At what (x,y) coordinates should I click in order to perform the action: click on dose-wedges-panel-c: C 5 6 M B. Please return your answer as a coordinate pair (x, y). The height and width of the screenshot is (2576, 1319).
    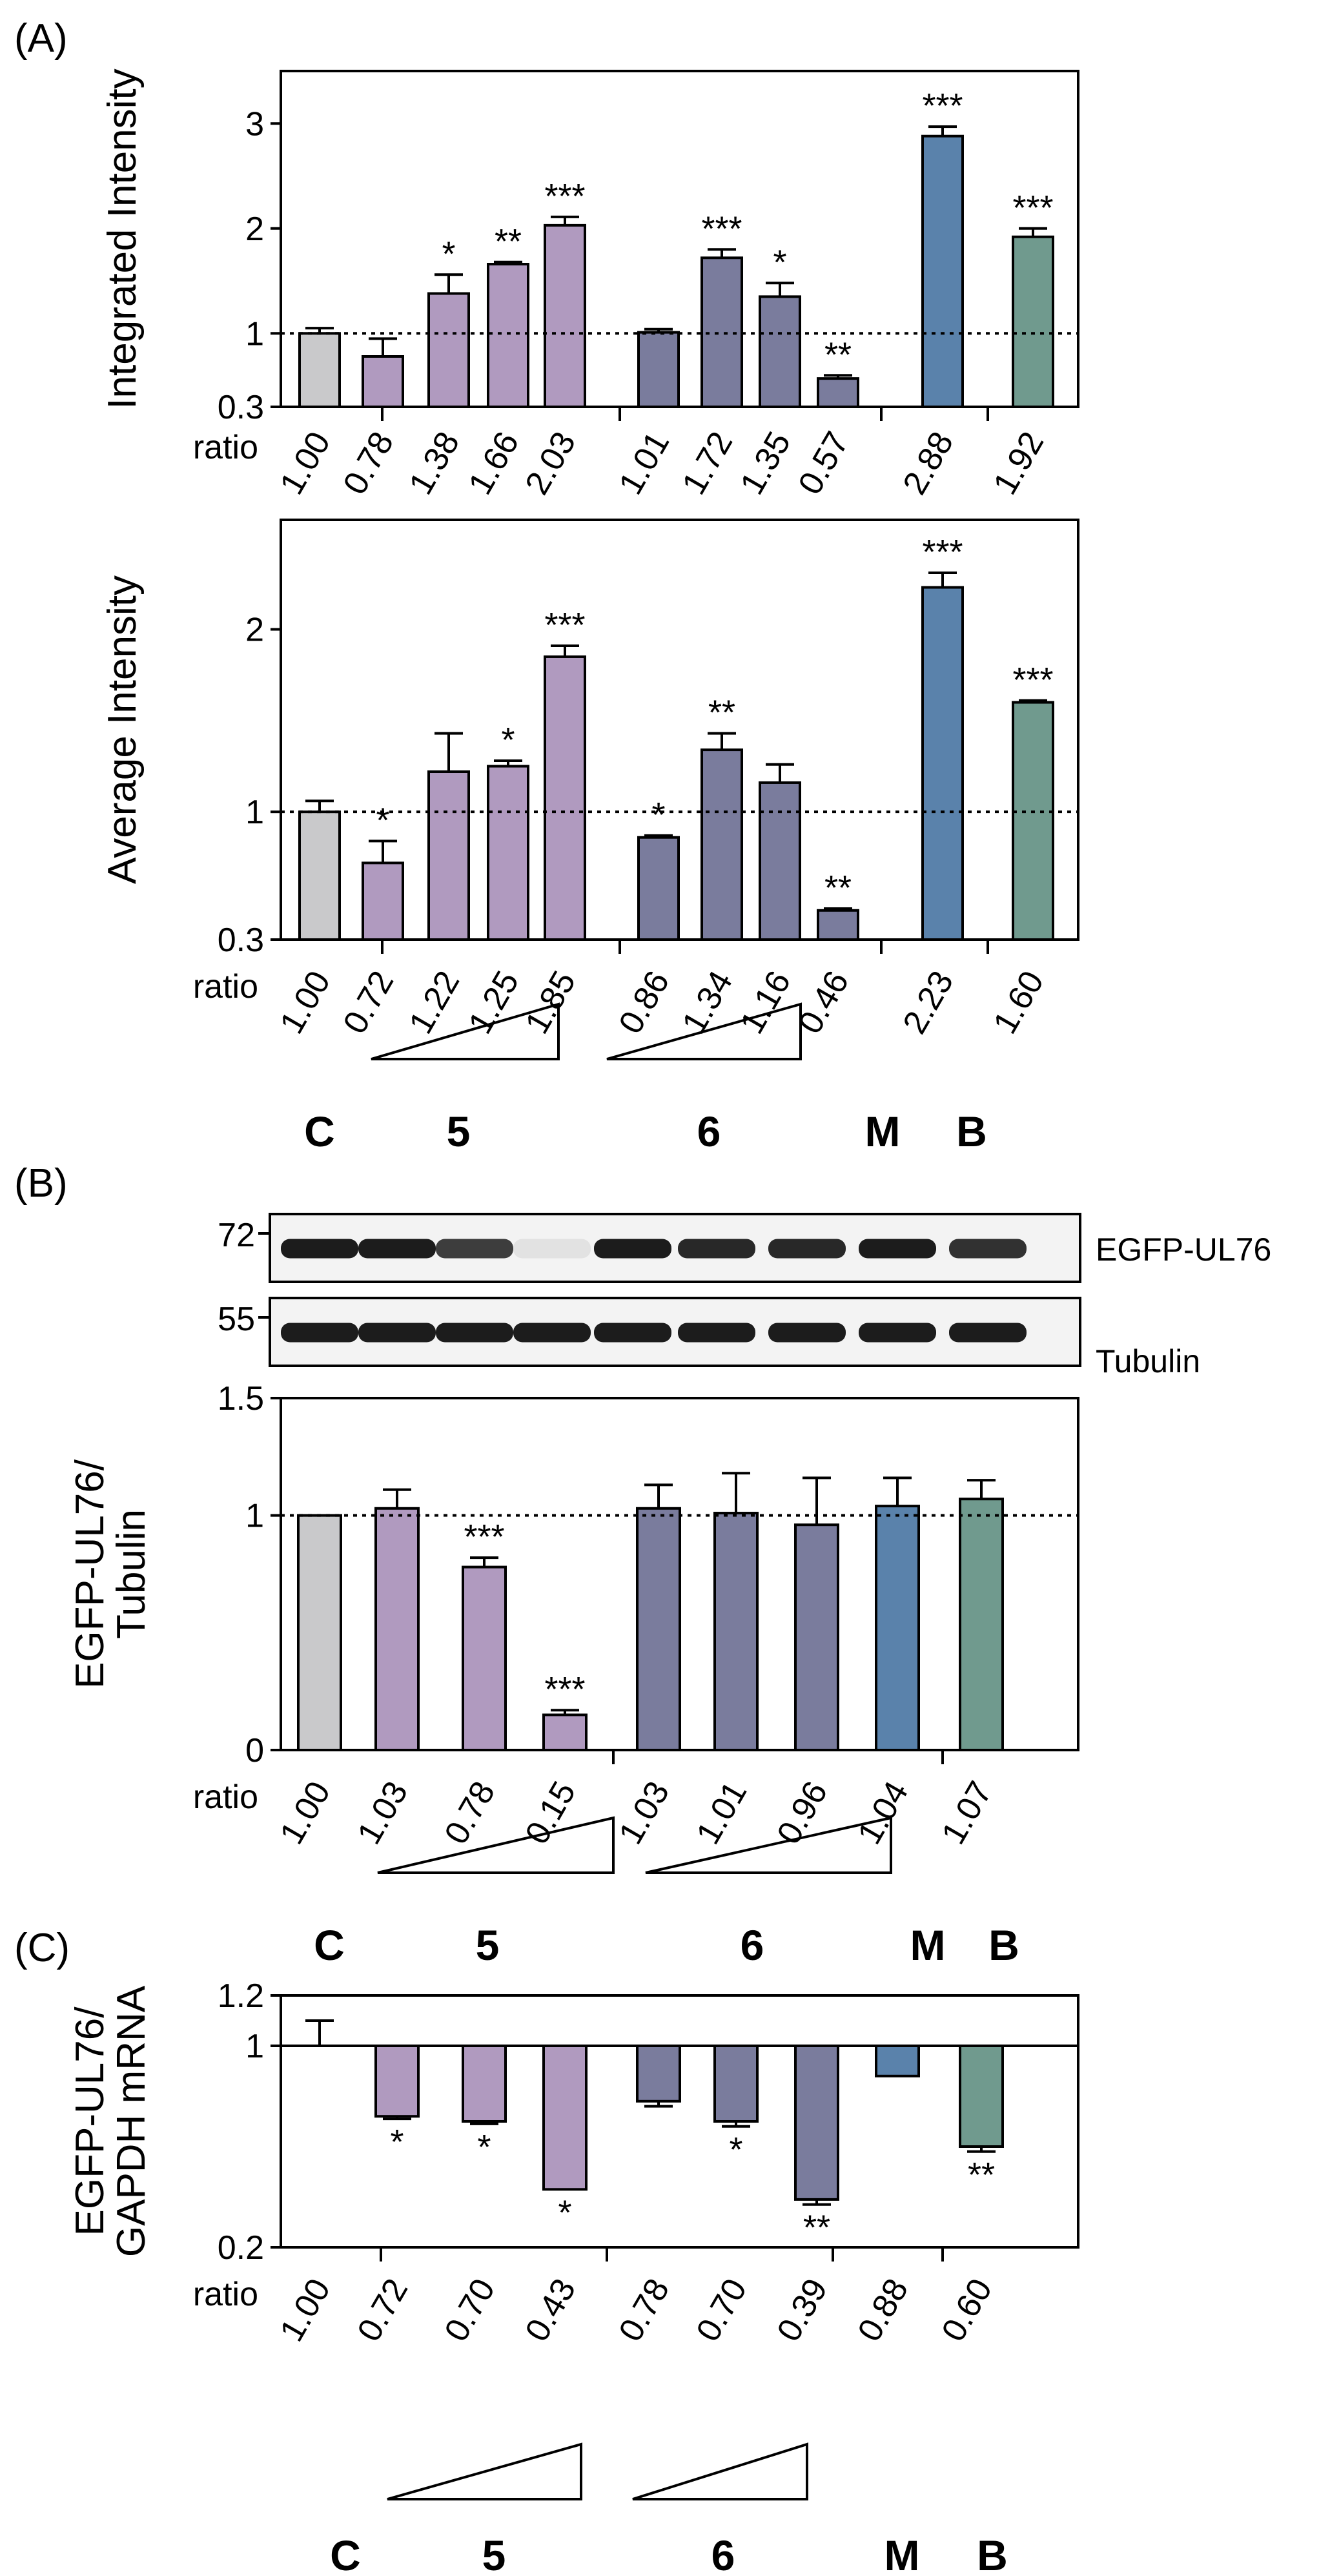
    Looking at the image, I should click on (669, 2509).